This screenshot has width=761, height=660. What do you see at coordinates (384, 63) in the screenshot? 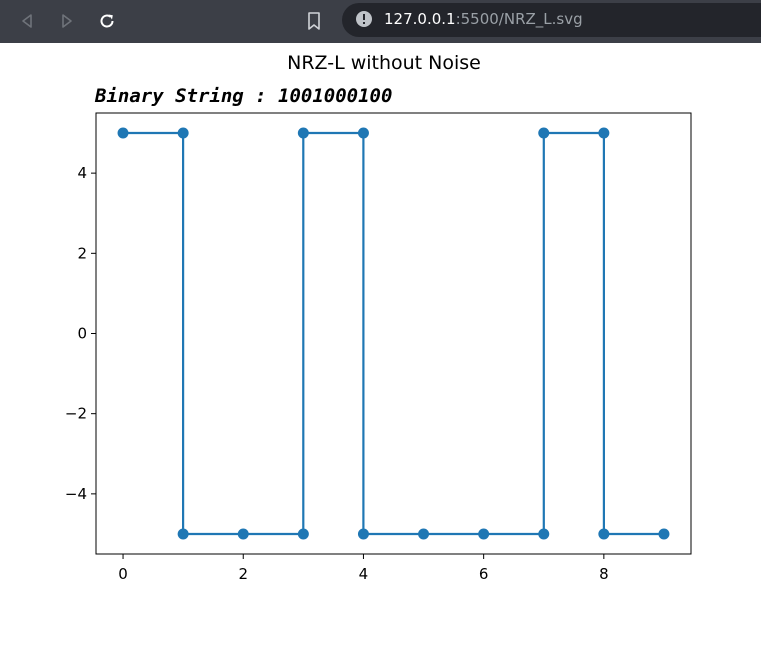
I see `chart-title: NRZ-L without Noise` at bounding box center [384, 63].